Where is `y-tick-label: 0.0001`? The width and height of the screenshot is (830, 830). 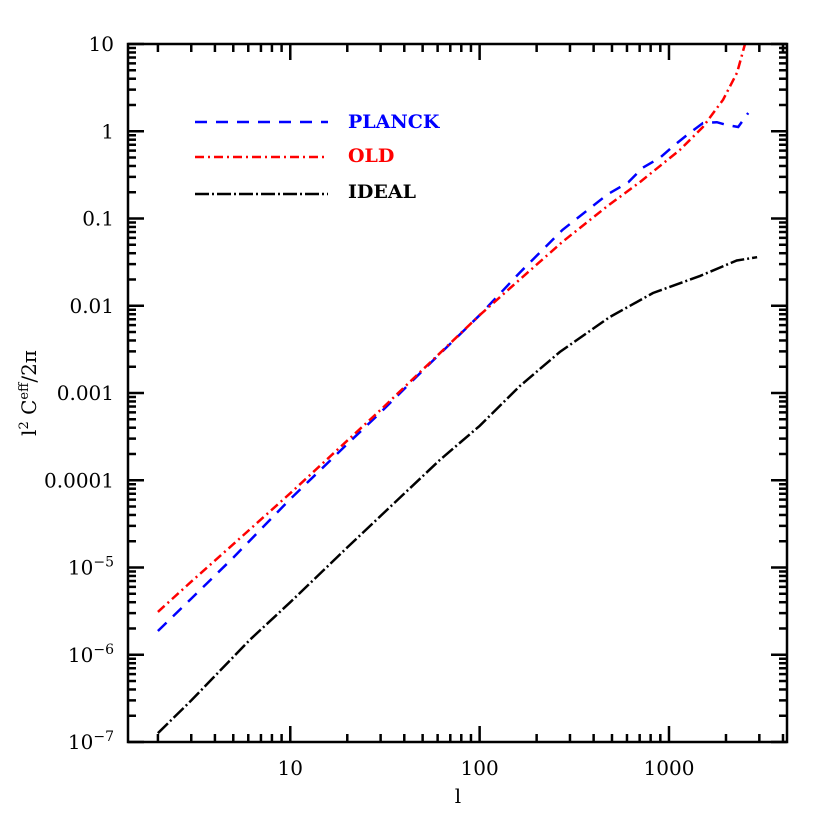 y-tick-label: 0.0001 is located at coordinates (79, 480).